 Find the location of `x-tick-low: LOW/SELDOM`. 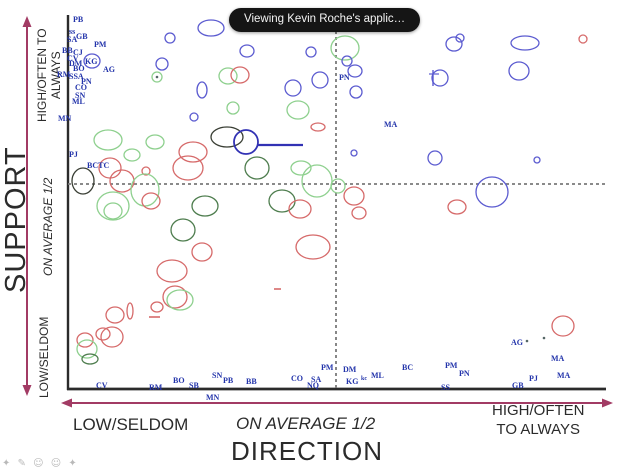

x-tick-low: LOW/SELDOM is located at coordinates (131, 424).